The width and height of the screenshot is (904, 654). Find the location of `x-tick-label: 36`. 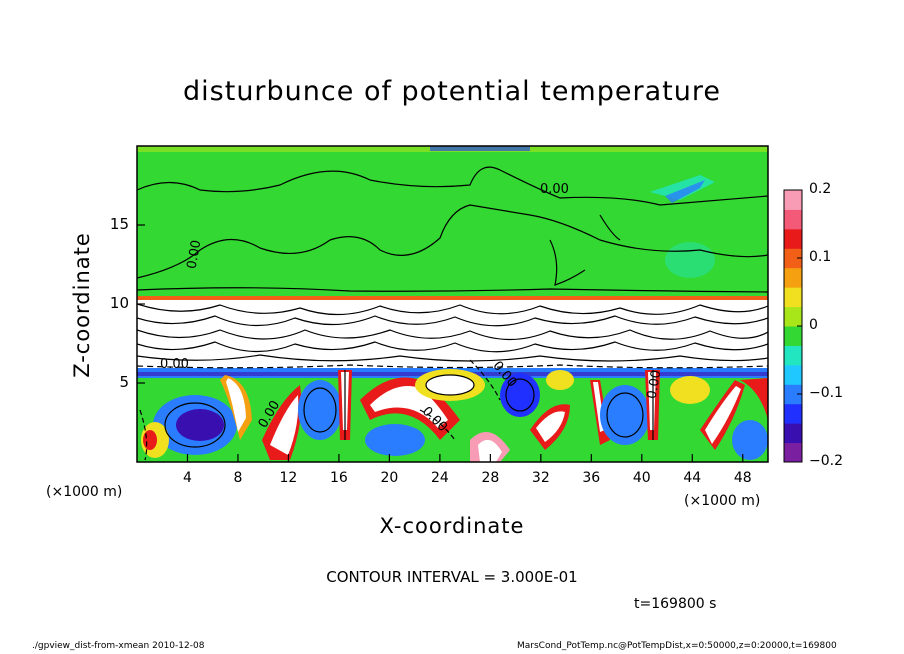

x-tick-label: 36 is located at coordinates (591, 478).